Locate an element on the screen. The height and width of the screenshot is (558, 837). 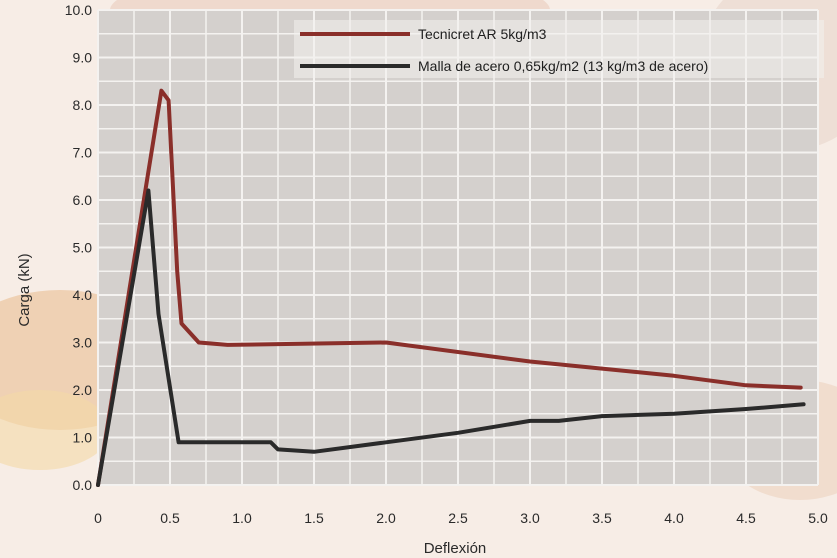
y-tick-label: 1.0 is located at coordinates (83, 438).